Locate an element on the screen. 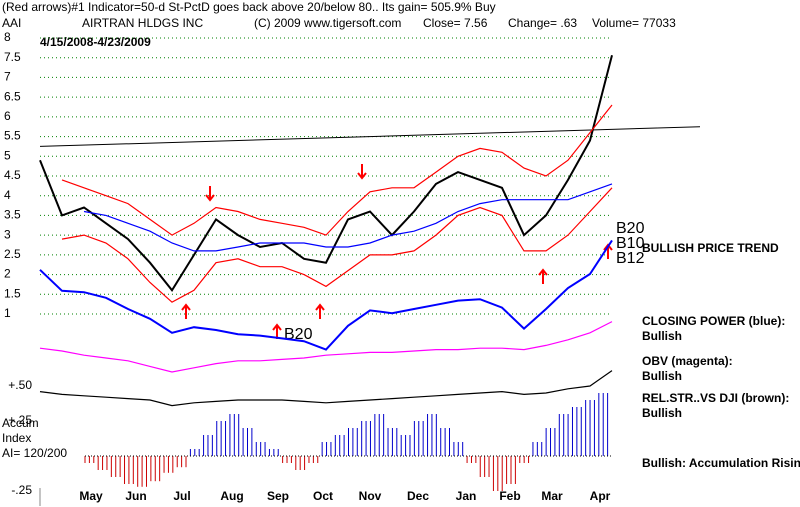 This screenshot has height=507, width=800. trendline is located at coordinates (370, 136).